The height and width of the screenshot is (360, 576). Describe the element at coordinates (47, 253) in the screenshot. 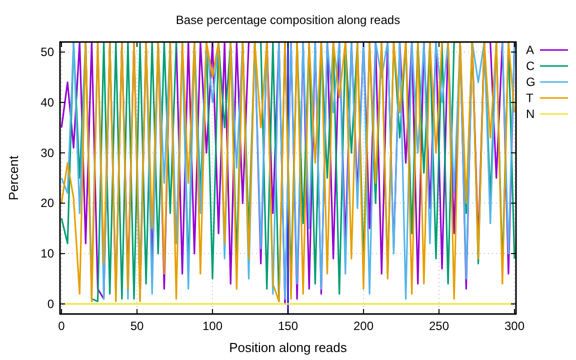

I see `y-tick-label: 10` at that location.